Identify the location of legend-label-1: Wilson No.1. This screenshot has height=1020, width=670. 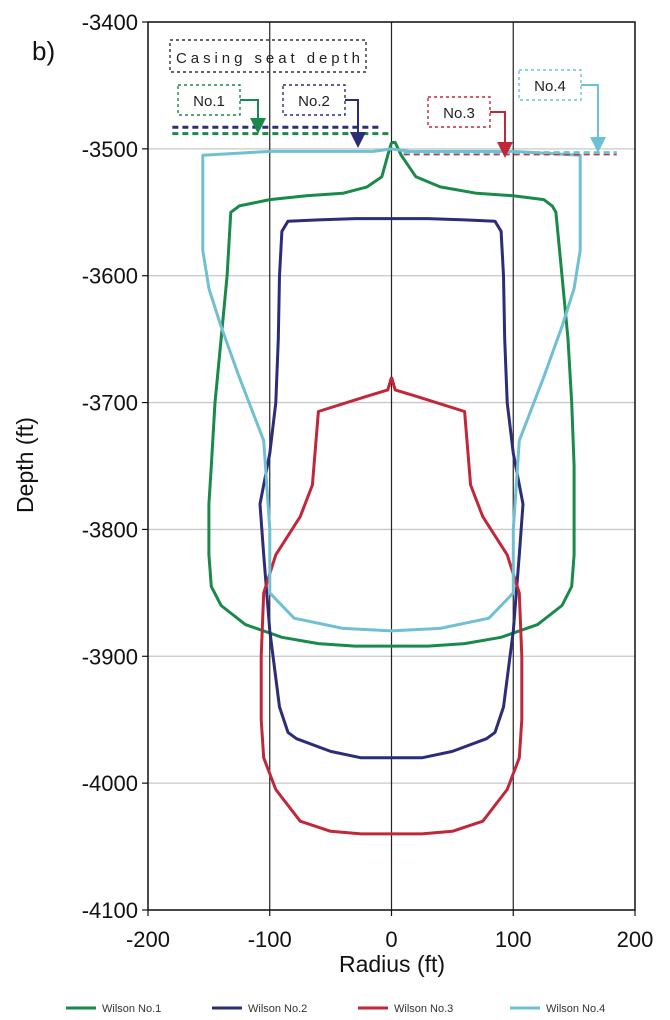
(131, 1009).